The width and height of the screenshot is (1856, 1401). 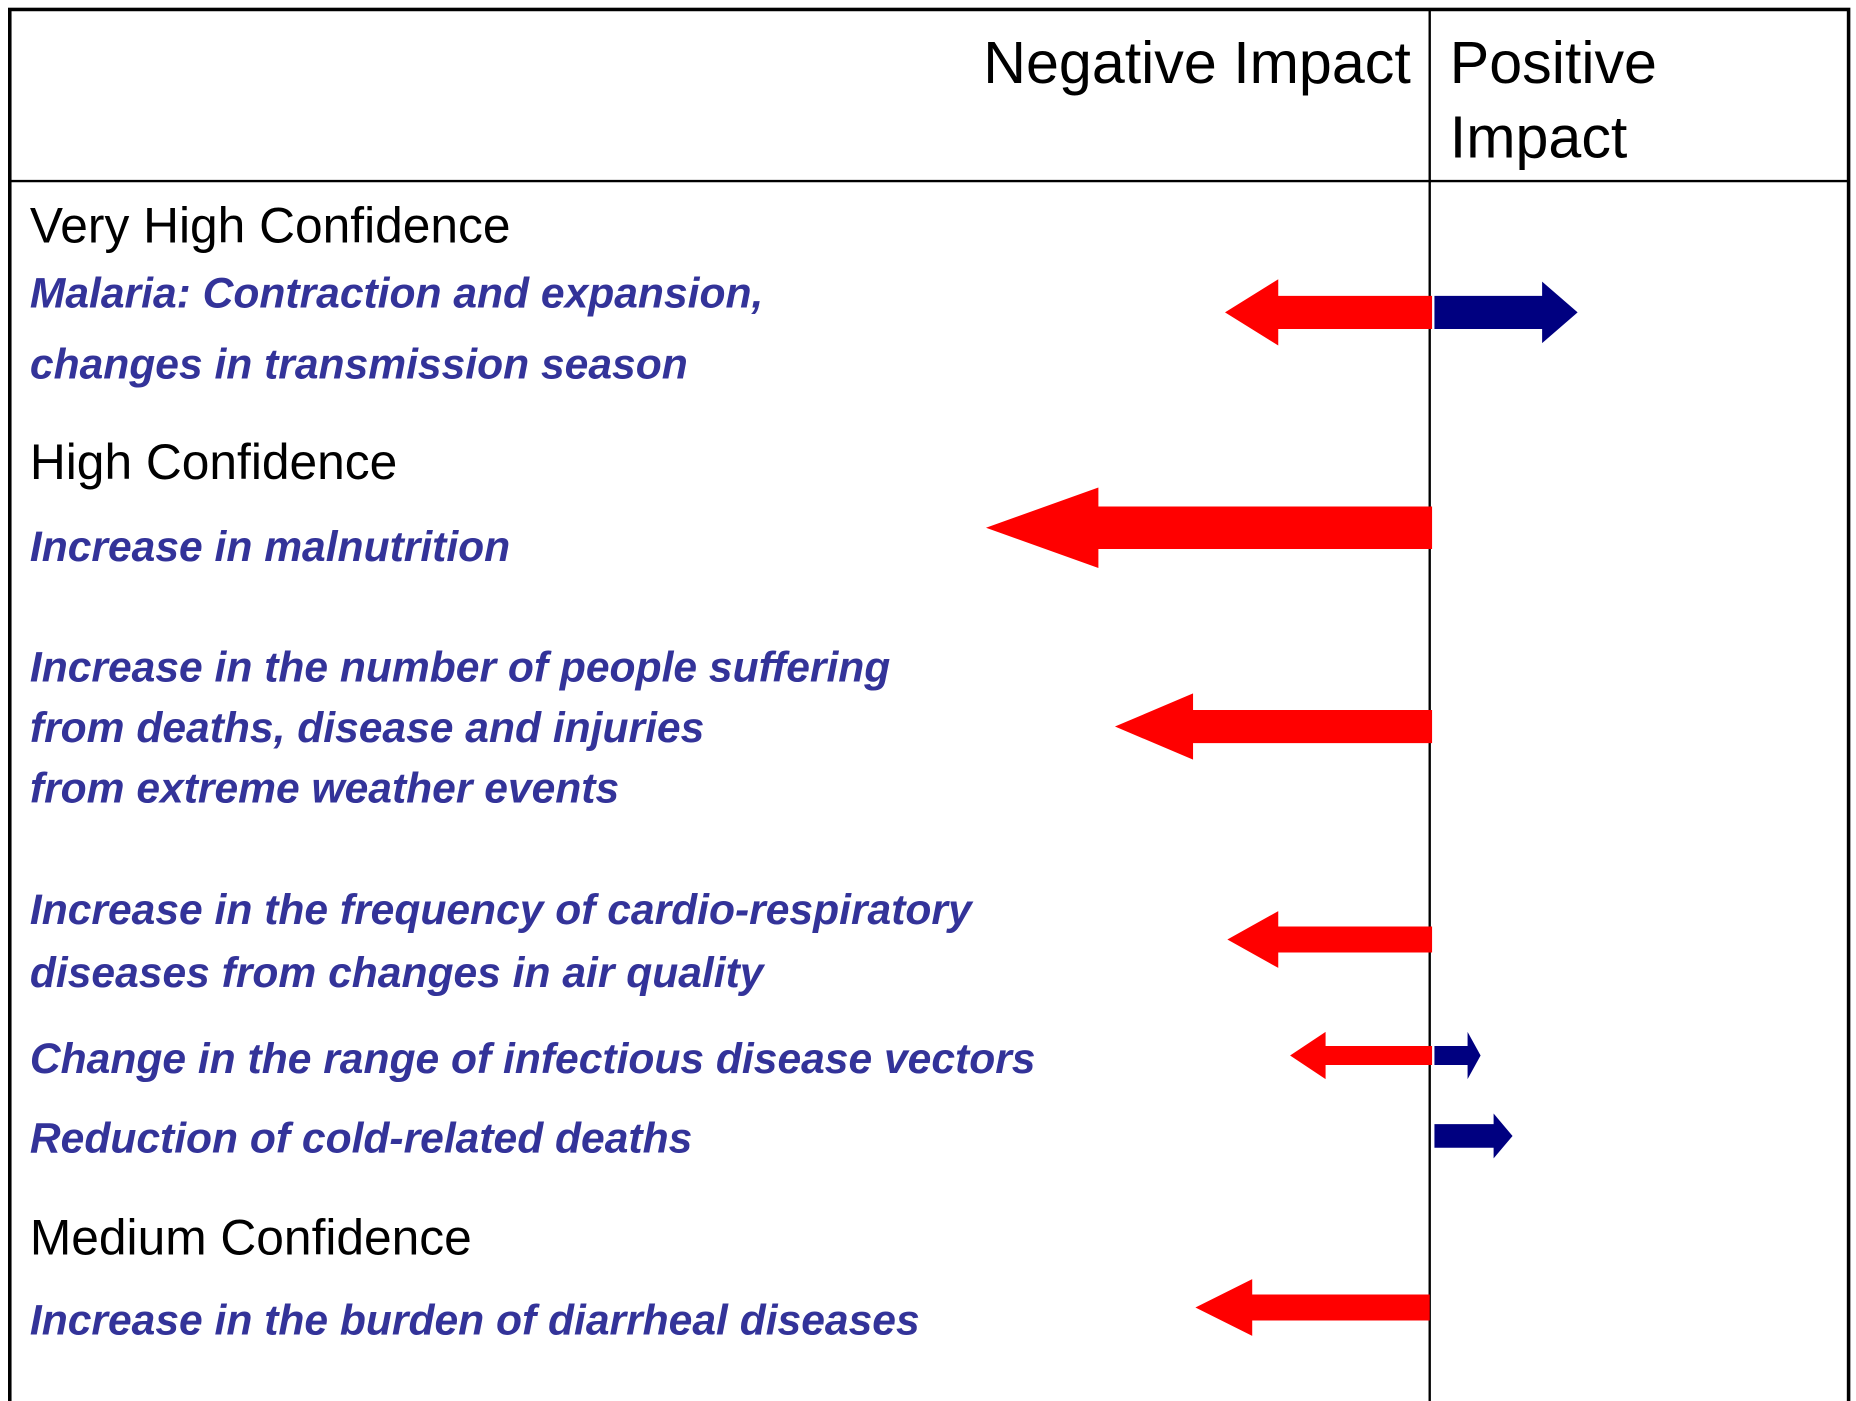 What do you see at coordinates (251, 1237) in the screenshot?
I see `section-heading: Medium Confidence` at bounding box center [251, 1237].